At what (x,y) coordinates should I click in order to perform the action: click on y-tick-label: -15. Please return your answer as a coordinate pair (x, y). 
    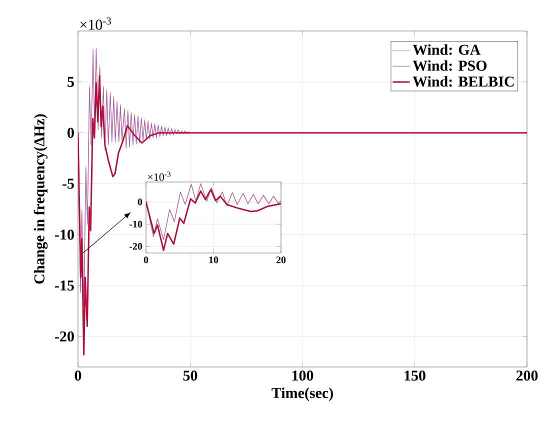
    Looking at the image, I should click on (64, 285).